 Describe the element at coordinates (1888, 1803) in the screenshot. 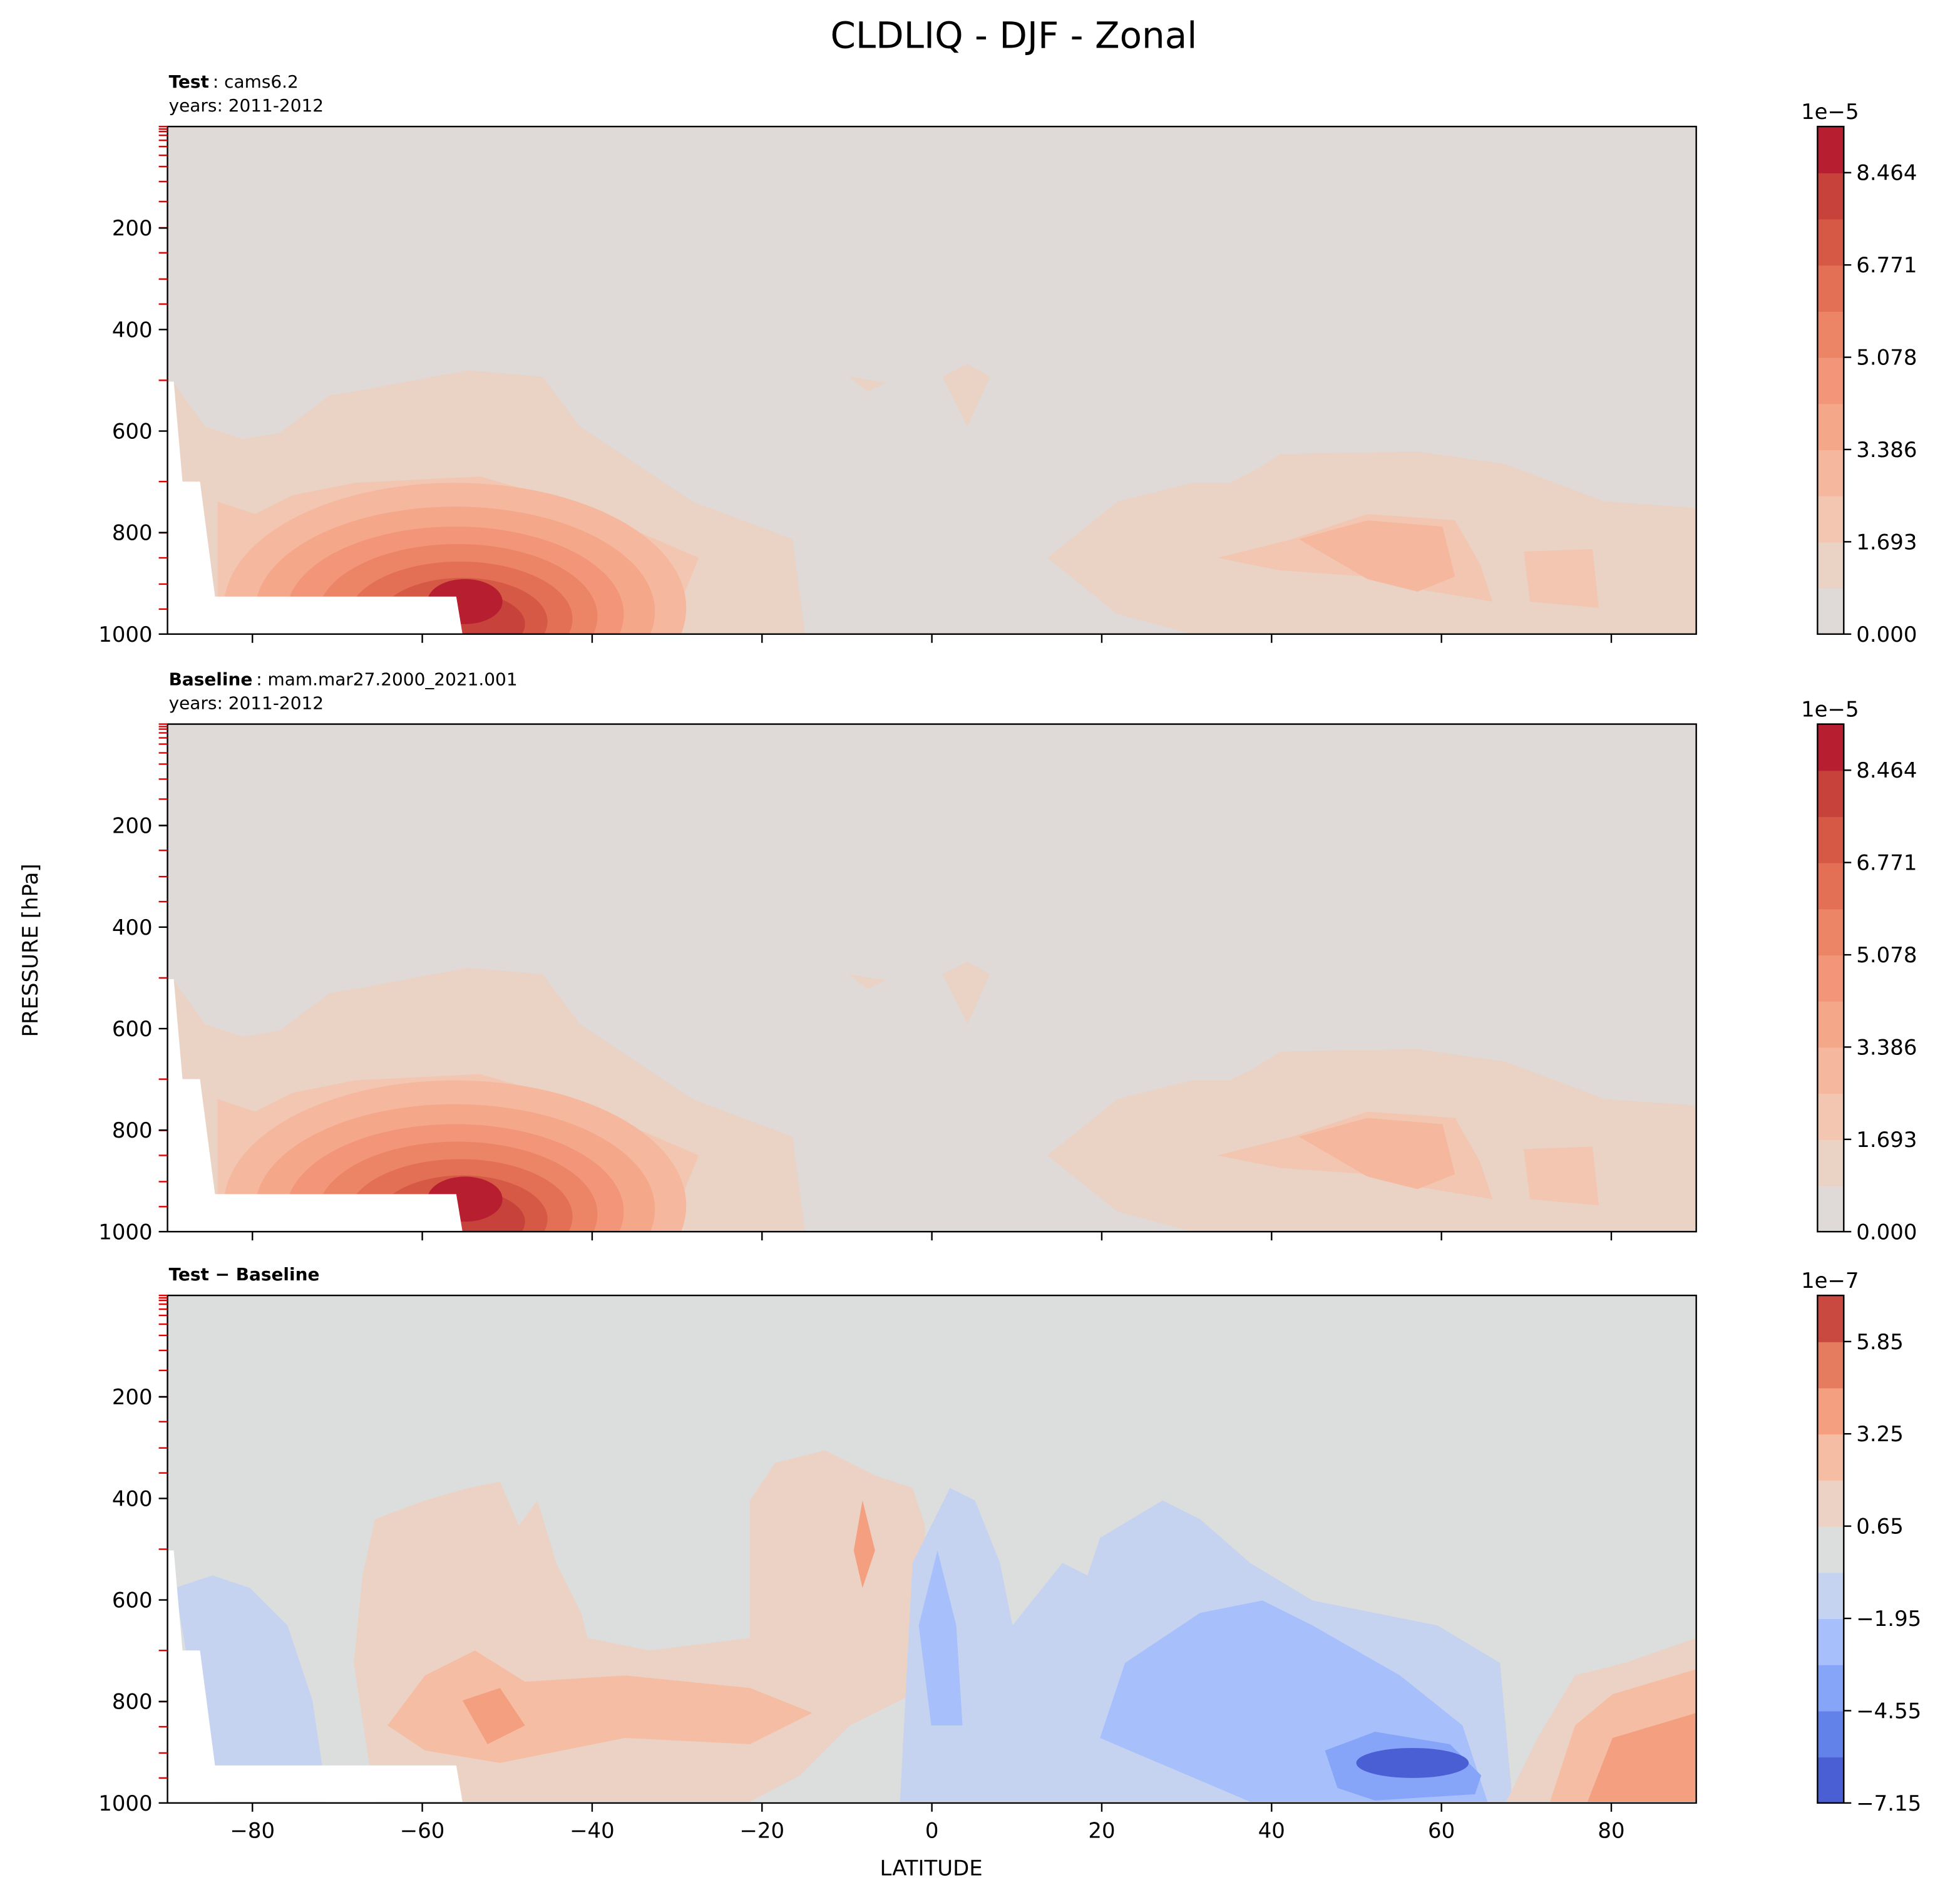

I see `colorbar-tick-label: −7.15` at that location.